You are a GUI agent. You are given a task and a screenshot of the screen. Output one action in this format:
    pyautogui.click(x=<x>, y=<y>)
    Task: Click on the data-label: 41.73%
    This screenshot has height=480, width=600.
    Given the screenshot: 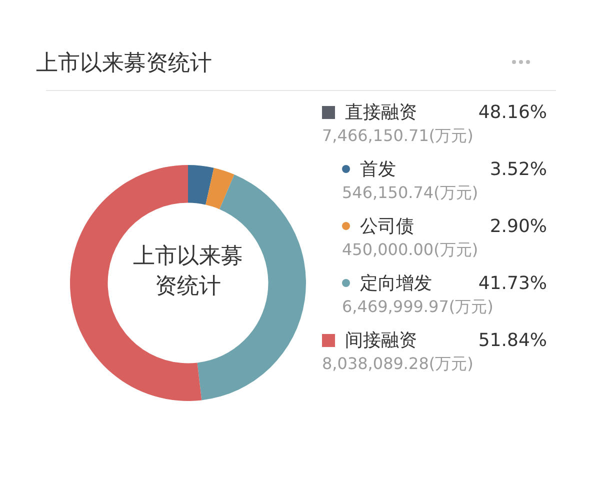 What is the action you would take?
    pyautogui.click(x=512, y=283)
    